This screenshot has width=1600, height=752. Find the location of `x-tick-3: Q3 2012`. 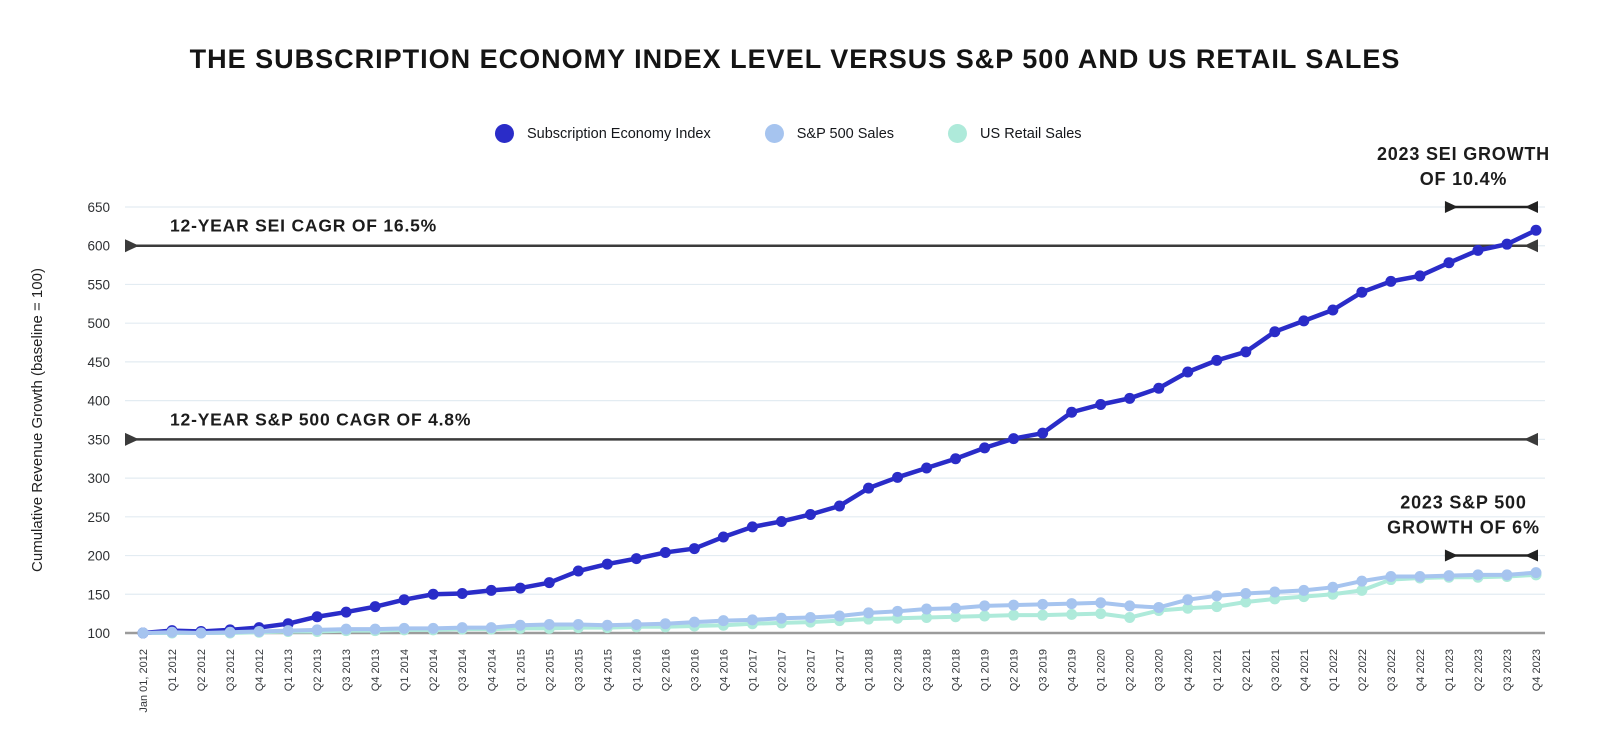

x-tick-3: Q3 2012 is located at coordinates (231, 670).